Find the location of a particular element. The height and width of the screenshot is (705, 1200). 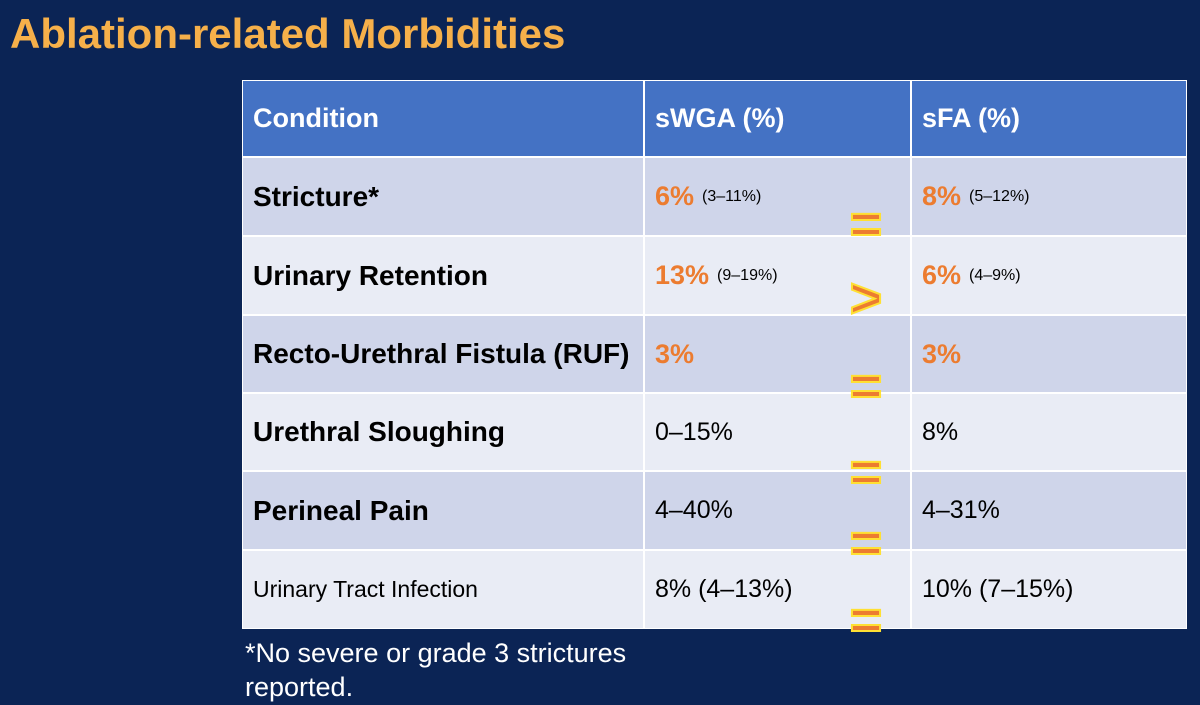

header-cell: sFA (%) is located at coordinates (1049, 118).